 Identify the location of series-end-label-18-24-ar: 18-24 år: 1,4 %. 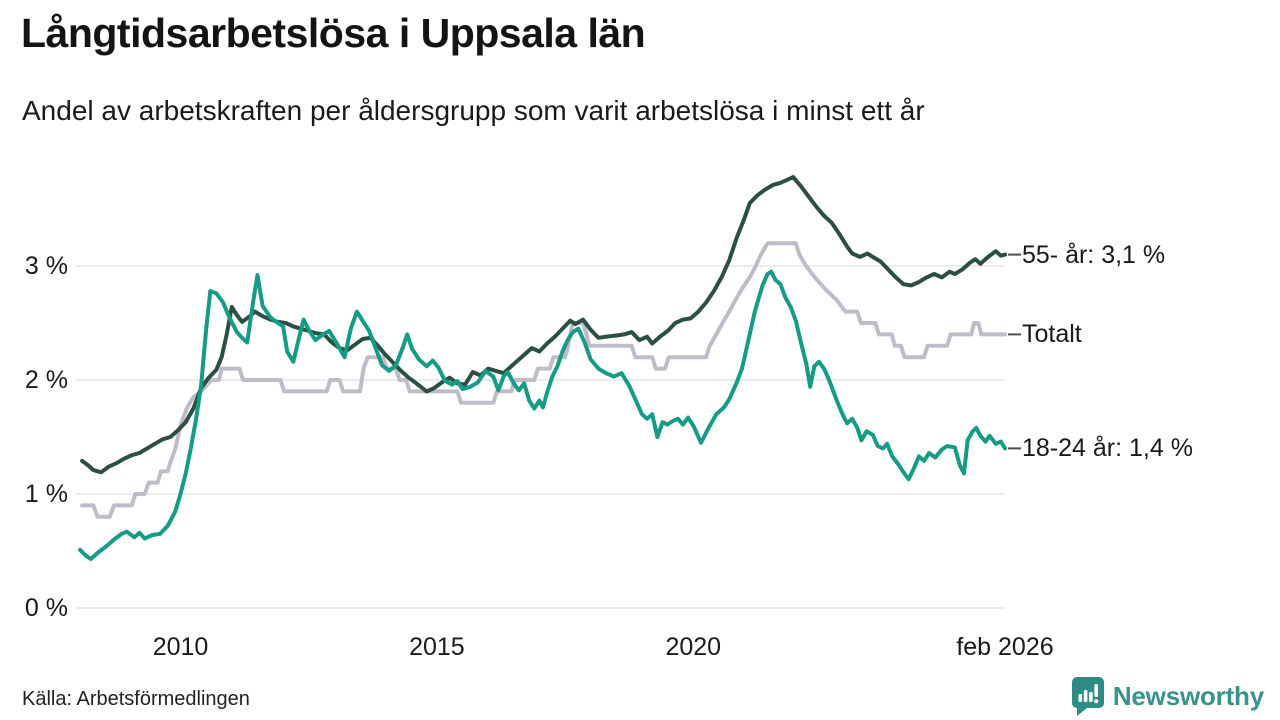
(1107, 448).